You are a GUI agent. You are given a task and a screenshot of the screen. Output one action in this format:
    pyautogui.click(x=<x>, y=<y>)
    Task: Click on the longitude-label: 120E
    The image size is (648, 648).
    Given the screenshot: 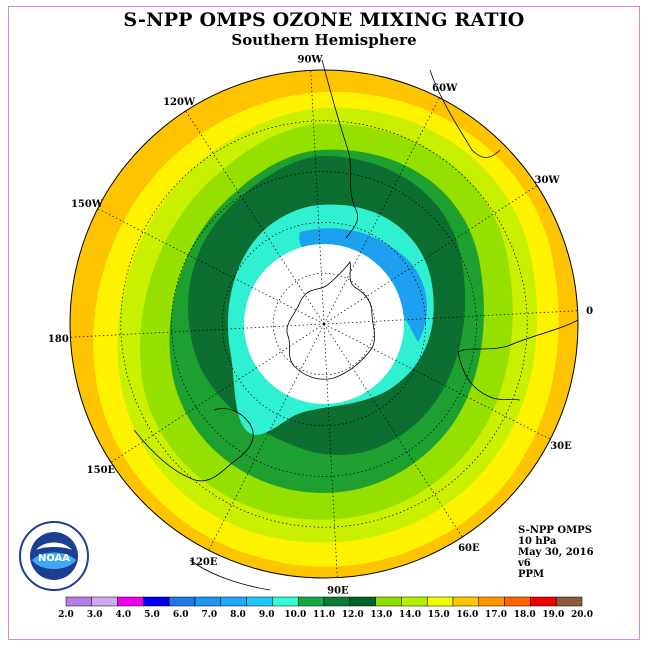 What is the action you would take?
    pyautogui.click(x=203, y=562)
    